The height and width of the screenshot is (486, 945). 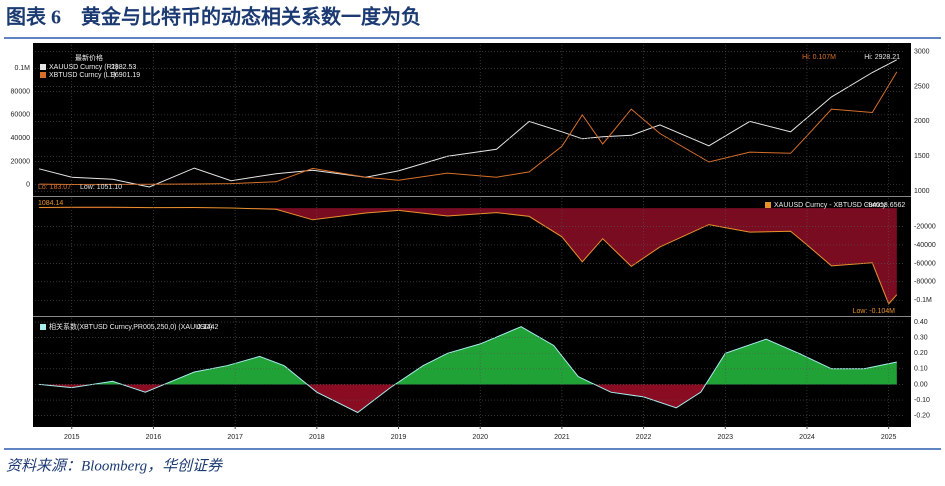 I want to click on y-tick-label: -0.1M, so click(x=923, y=300).